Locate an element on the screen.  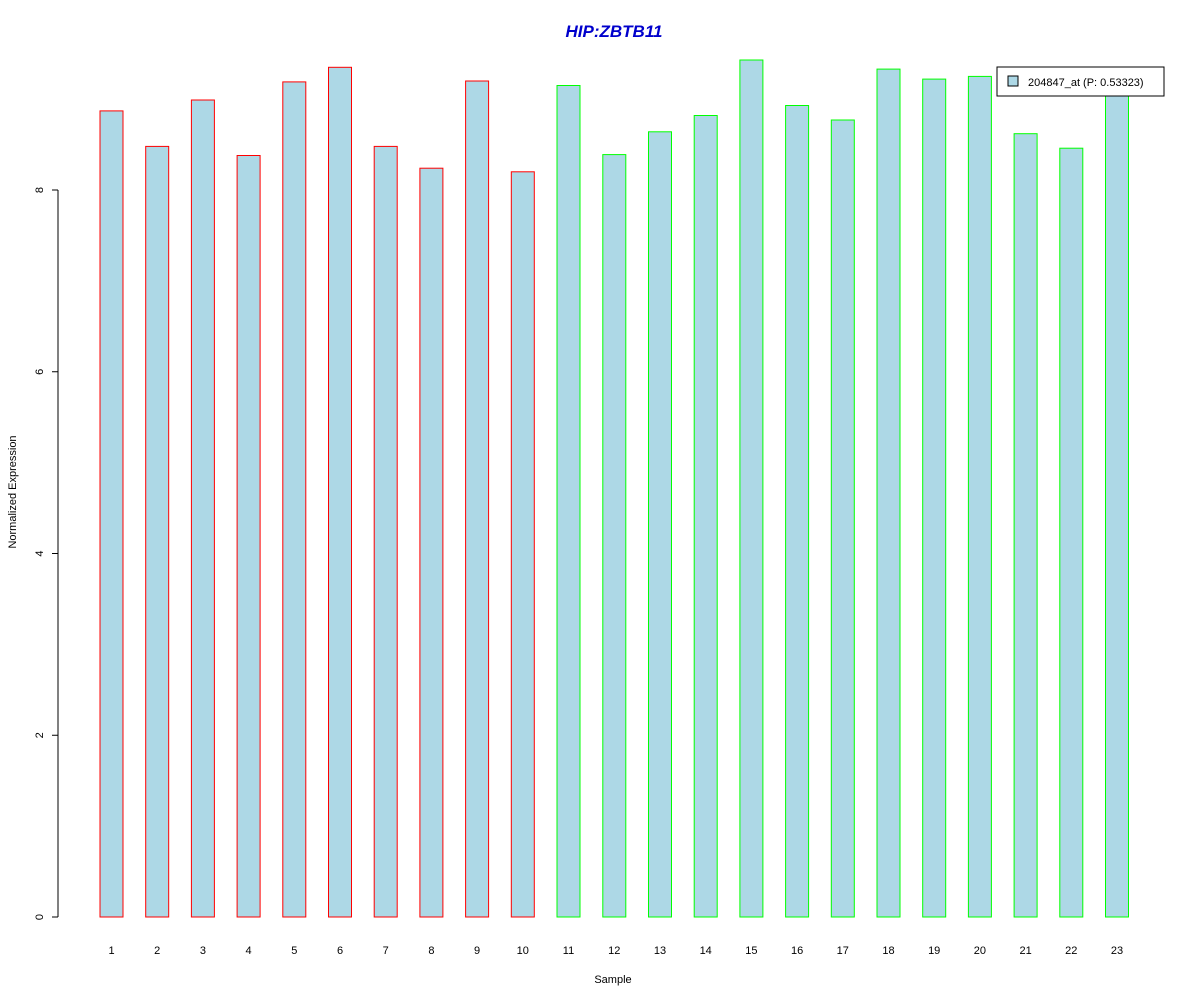
x-tick-label: 10 is located at coordinates (523, 951).